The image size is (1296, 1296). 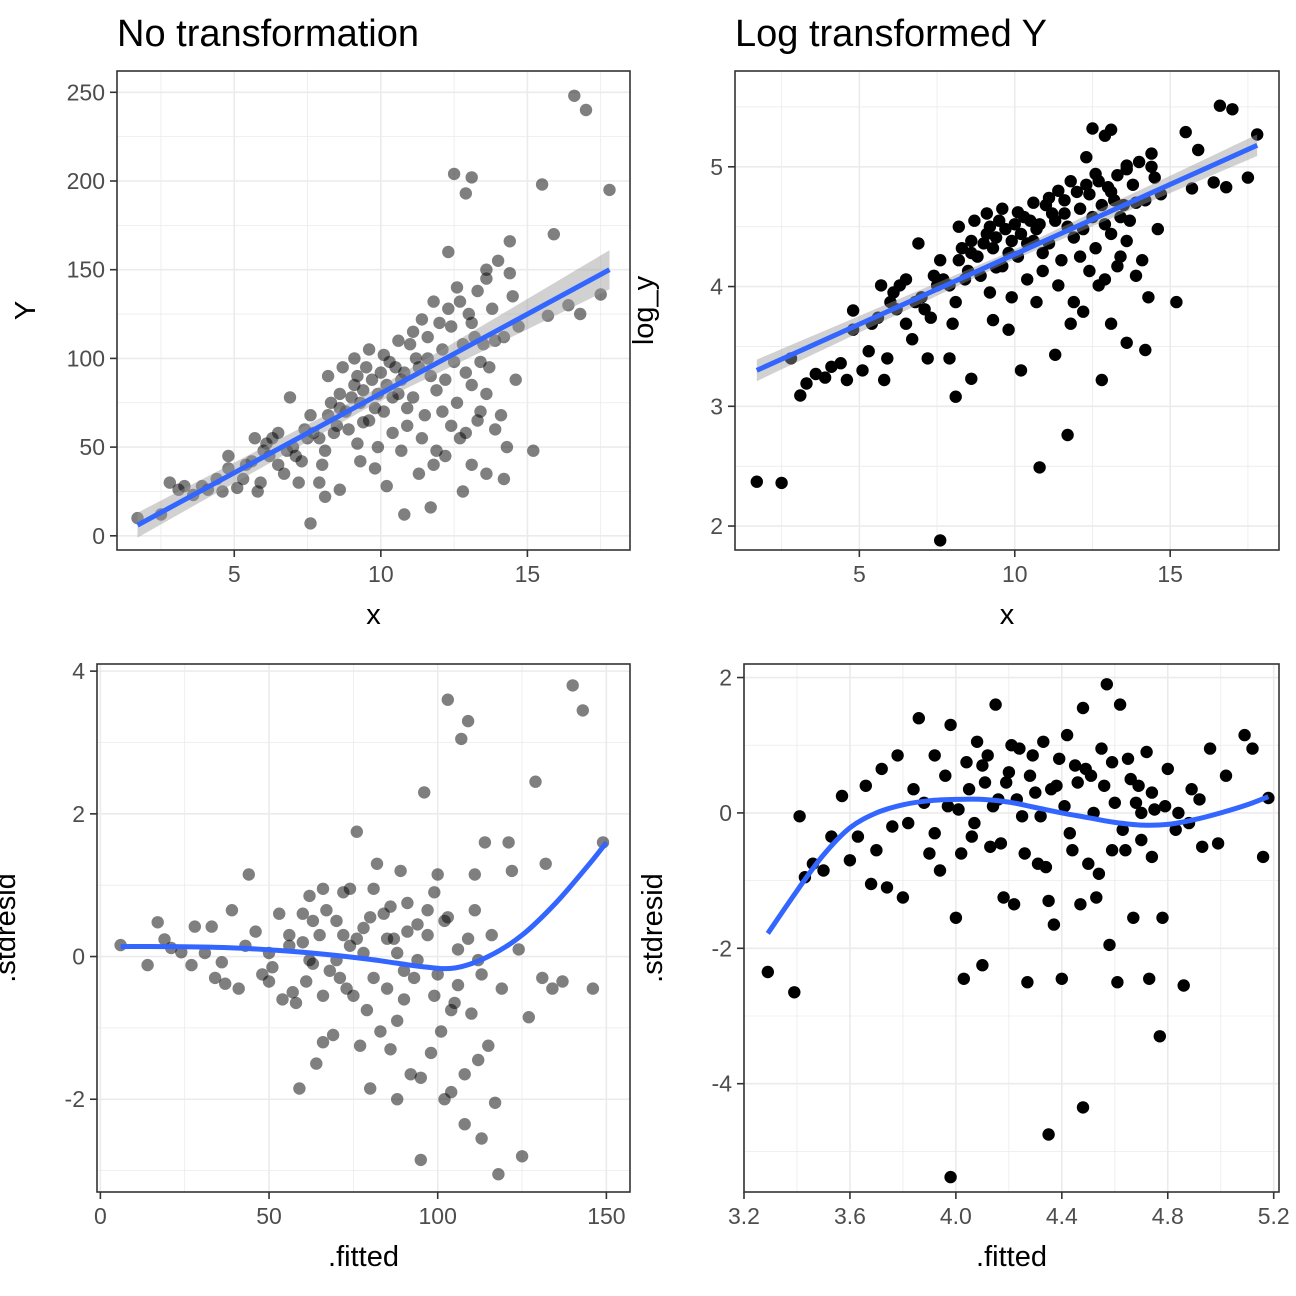 I want to click on x-axis-title: .fitted, so click(x=363, y=1257).